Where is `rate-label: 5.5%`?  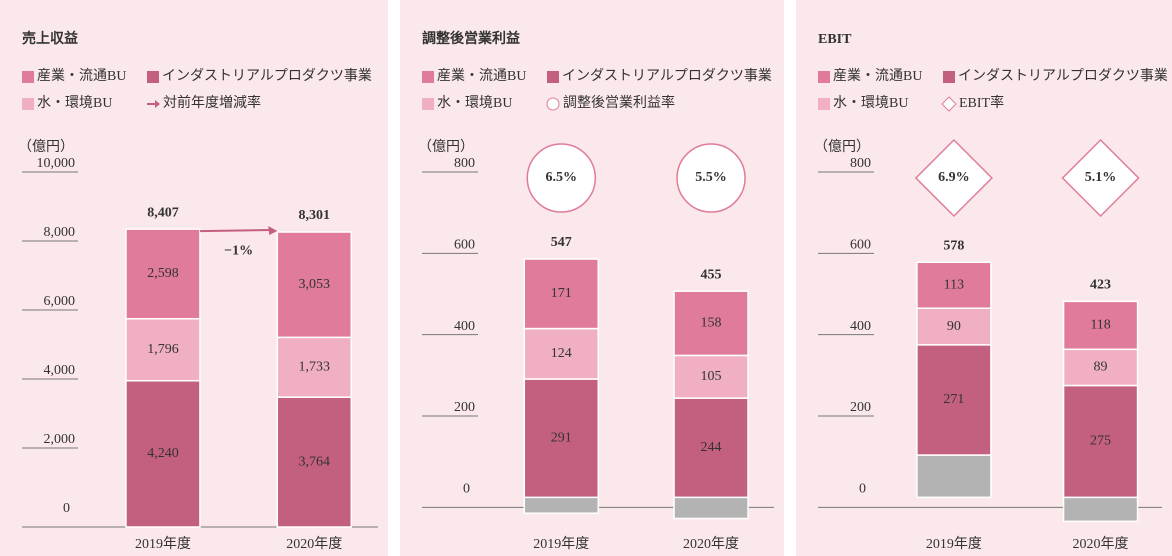 rate-label: 5.5% is located at coordinates (711, 177).